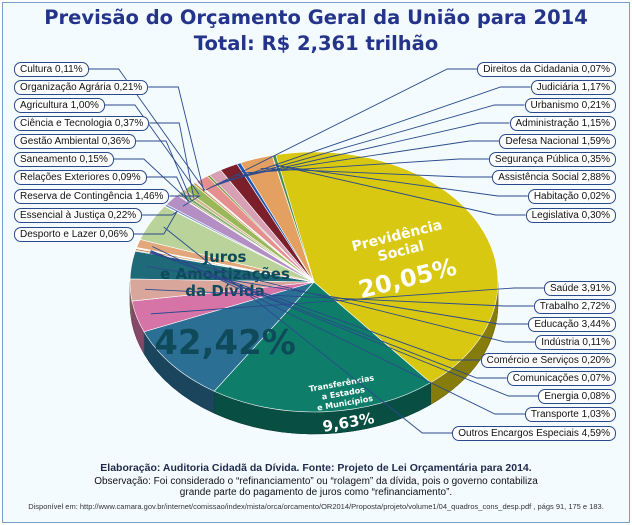  What do you see at coordinates (81, 87) in the screenshot?
I see `label-organiza-o-agr-ria: Organização Agrária 0,21%` at bounding box center [81, 87].